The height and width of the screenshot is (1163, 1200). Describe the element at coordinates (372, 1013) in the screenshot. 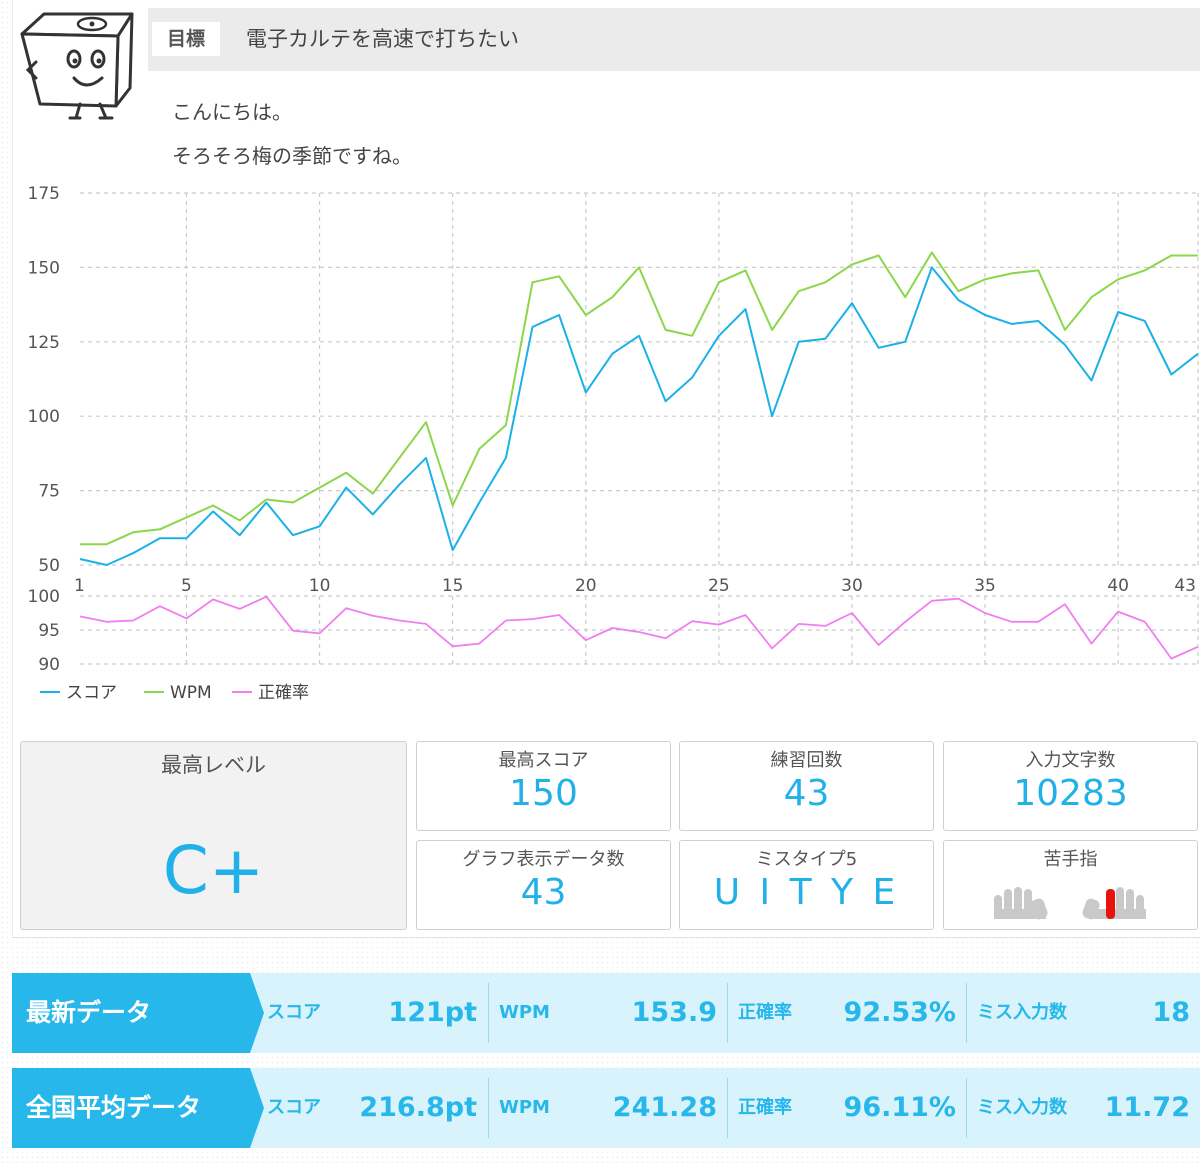

I see `latest-score-cell: スコア 121pt` at that location.